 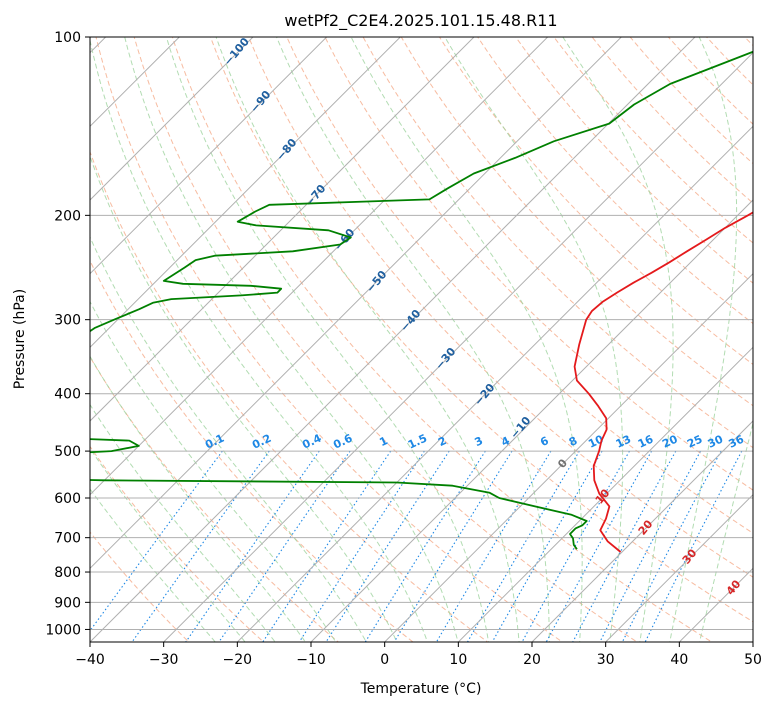 I want to click on x-axis-label: Temperature (°C), so click(x=421, y=689).